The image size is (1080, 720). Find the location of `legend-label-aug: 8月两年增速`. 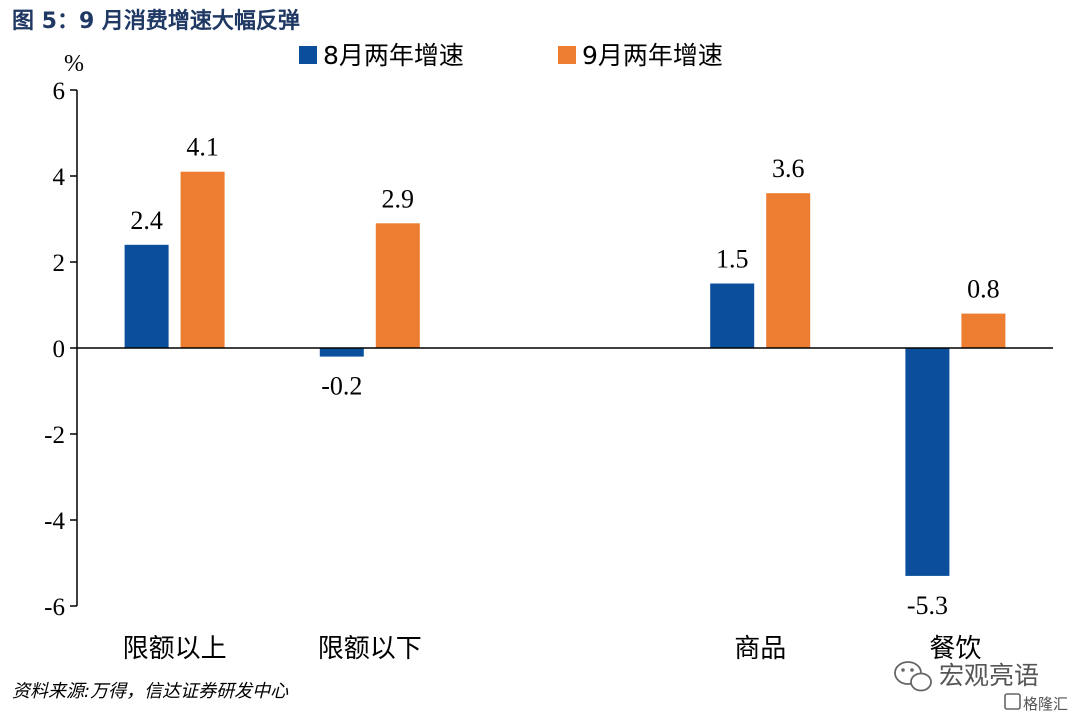

legend-label-aug: 8月两年增速 is located at coordinates (393, 55).